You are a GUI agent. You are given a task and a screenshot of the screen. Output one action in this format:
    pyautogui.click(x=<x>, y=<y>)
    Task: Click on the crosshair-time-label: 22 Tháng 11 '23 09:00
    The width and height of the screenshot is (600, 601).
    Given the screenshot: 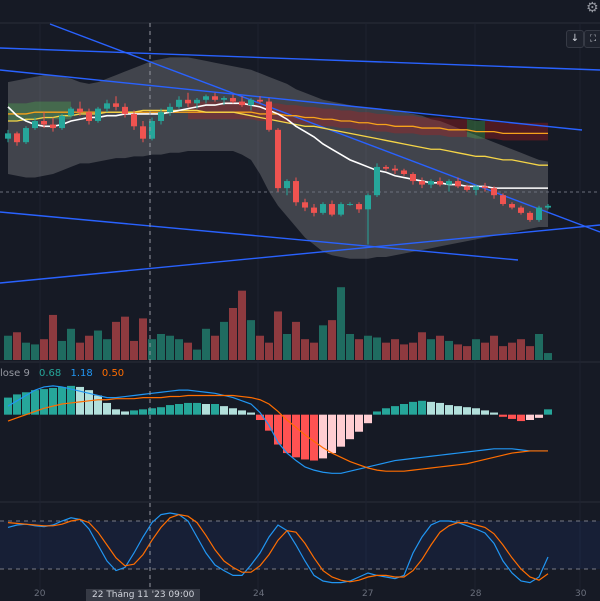 What is the action you would take?
    pyautogui.click(x=143, y=595)
    